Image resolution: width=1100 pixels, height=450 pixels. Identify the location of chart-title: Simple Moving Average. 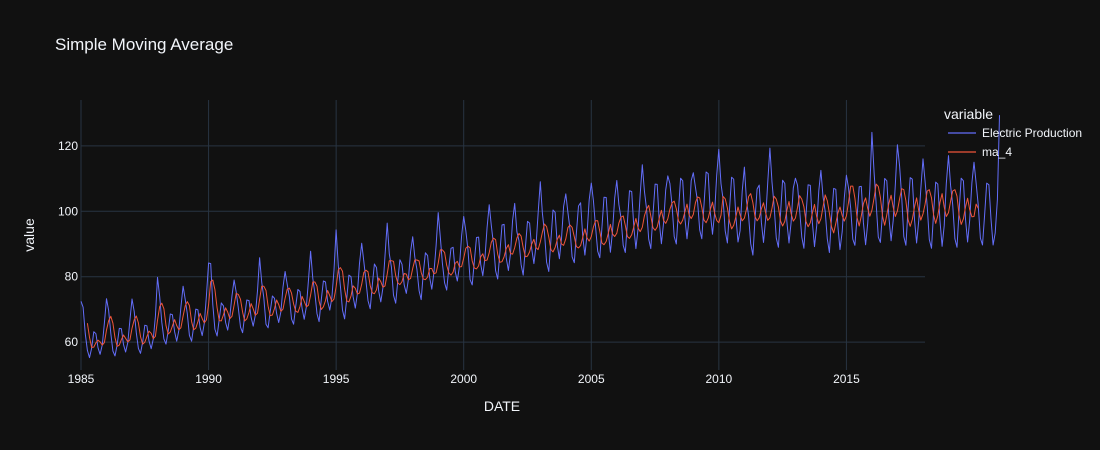
(144, 44).